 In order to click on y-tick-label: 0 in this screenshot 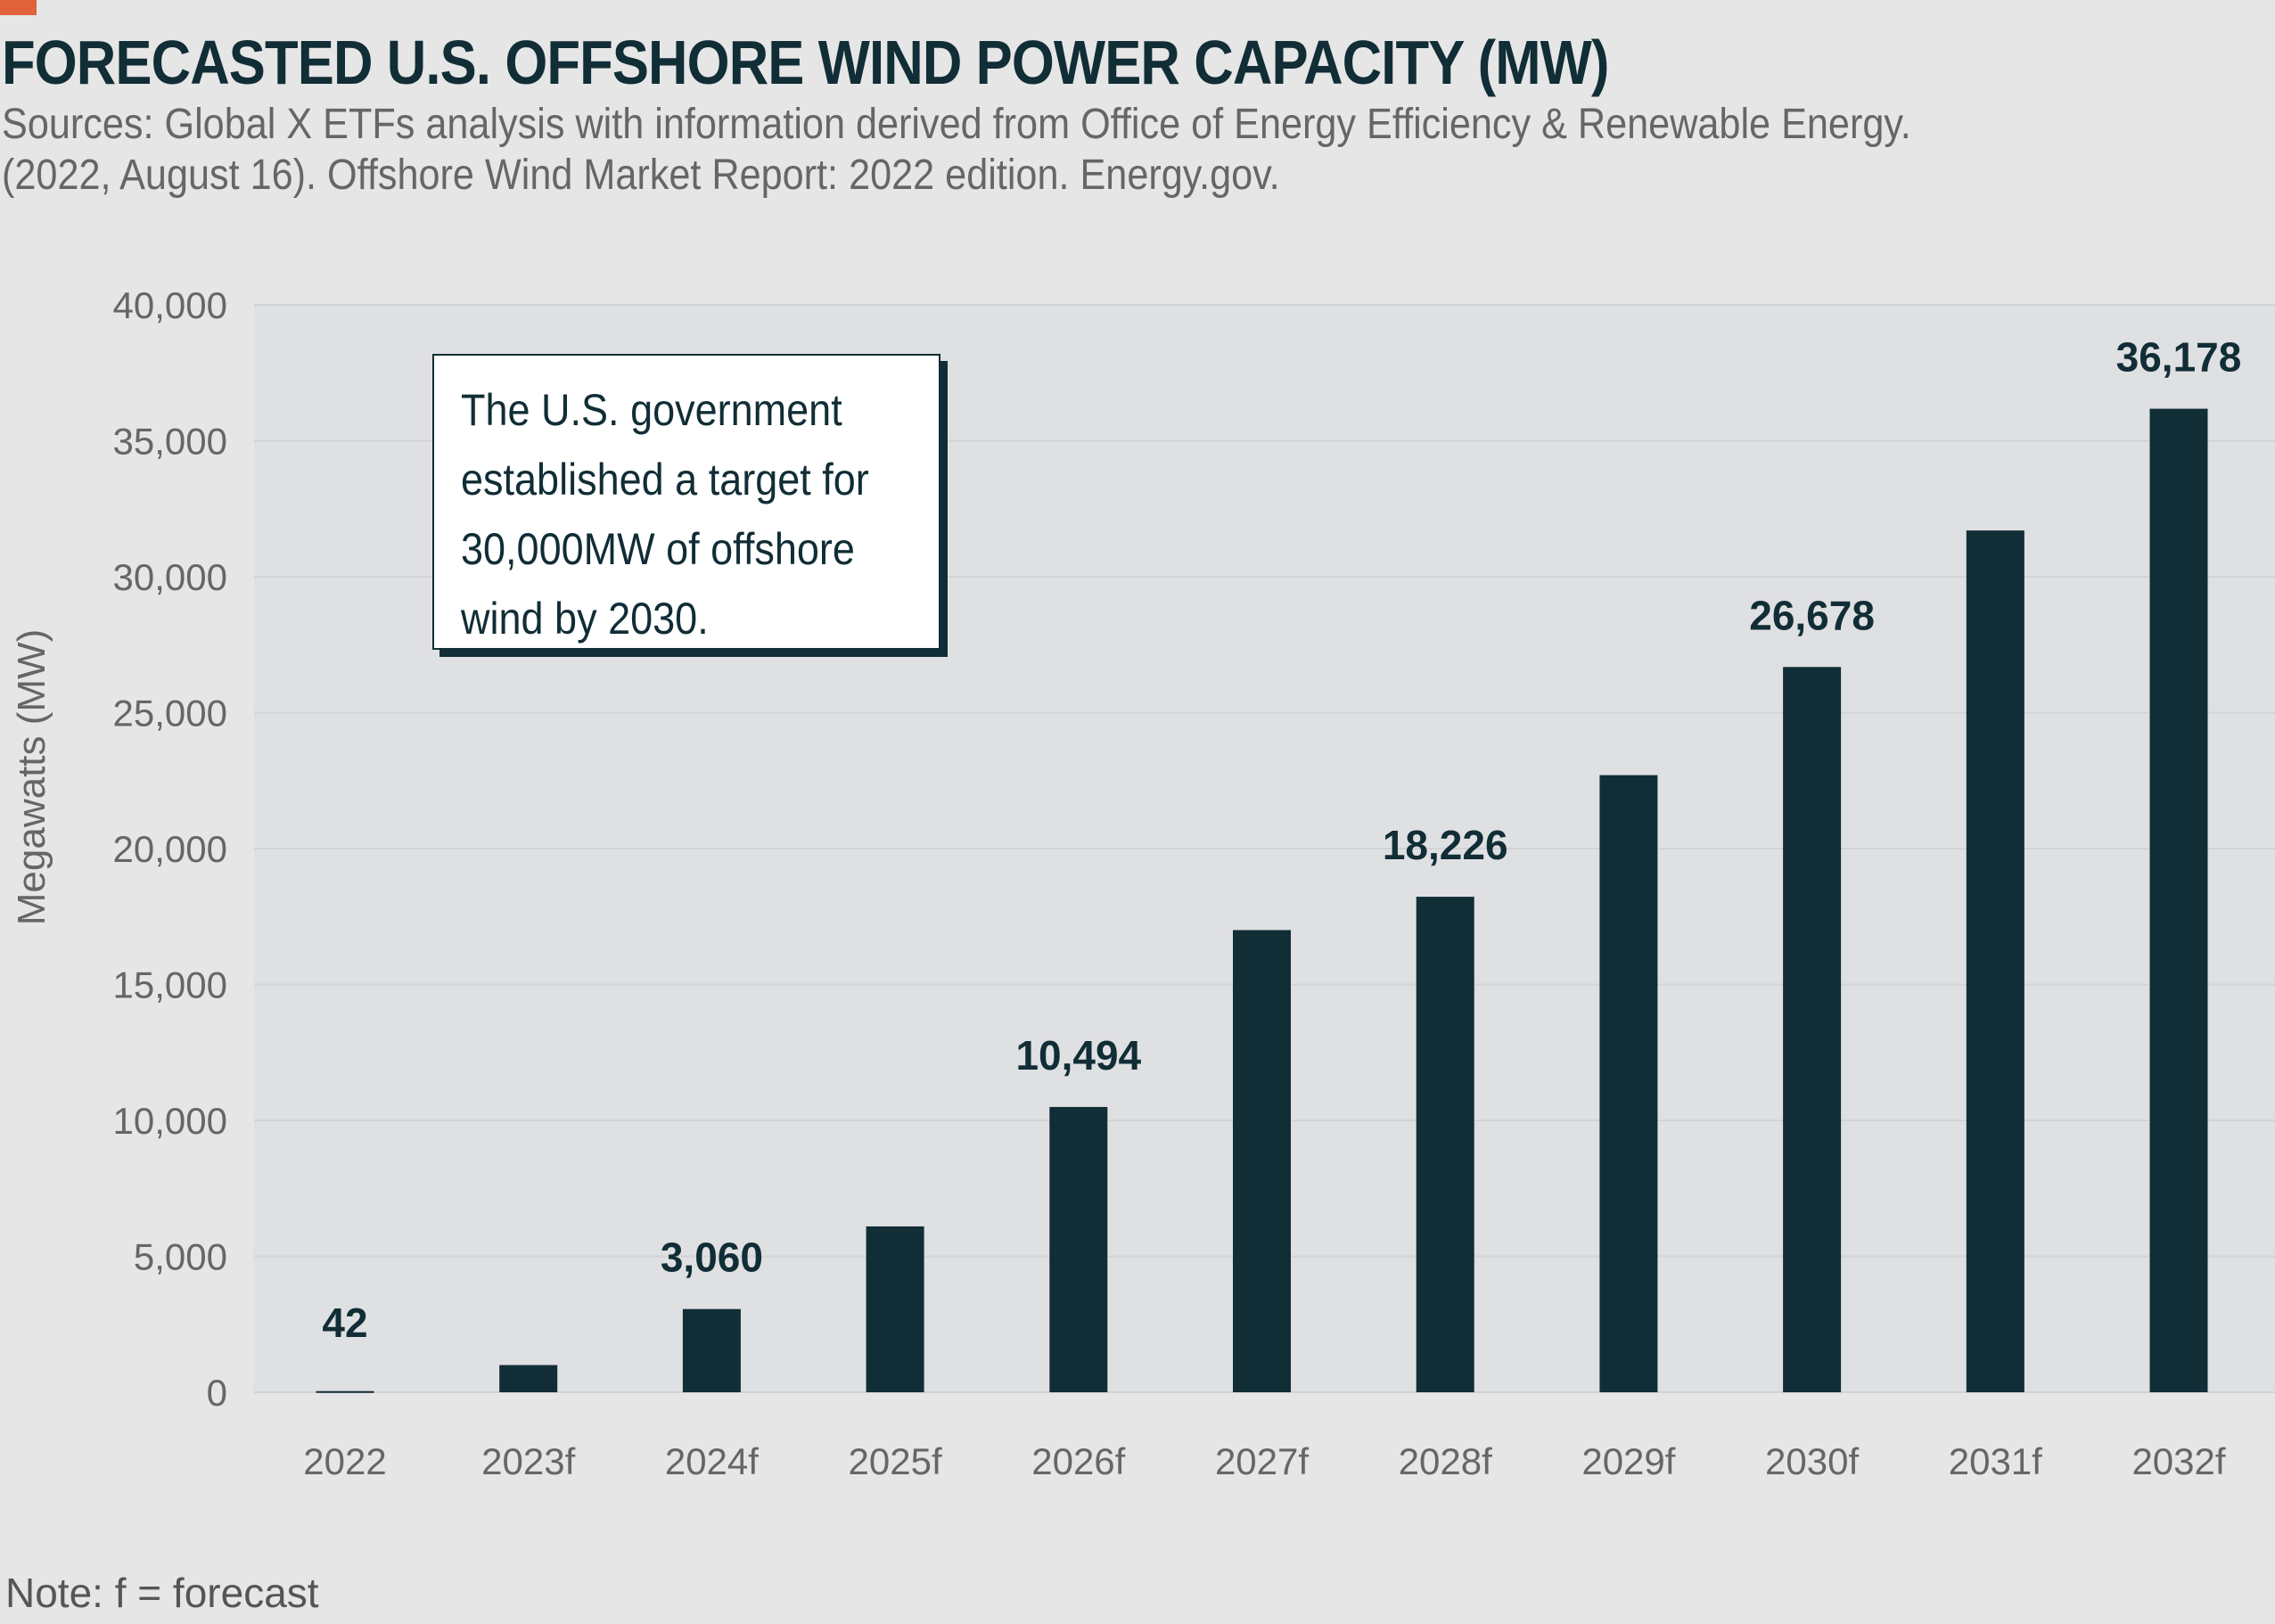, I will do `click(217, 1393)`.